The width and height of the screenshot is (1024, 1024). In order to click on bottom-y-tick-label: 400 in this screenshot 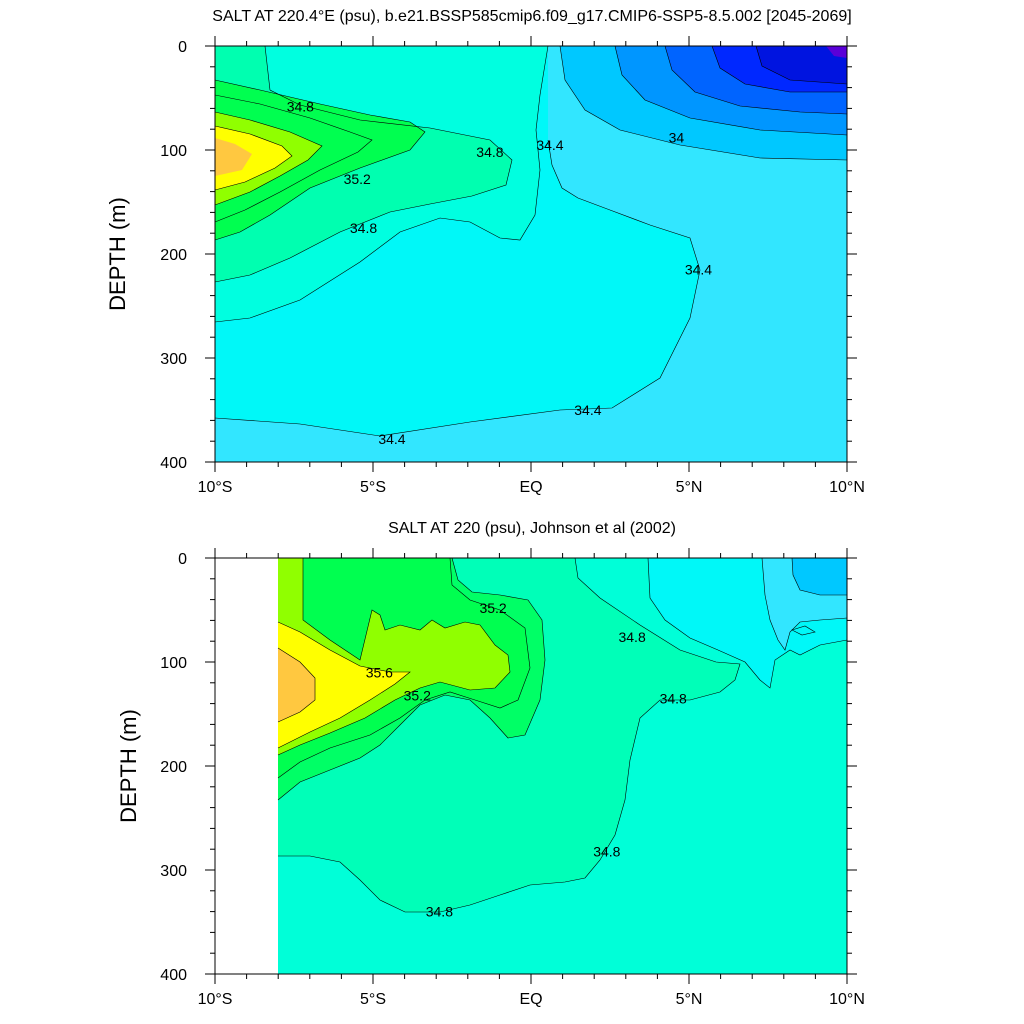, I will do `click(173, 975)`.